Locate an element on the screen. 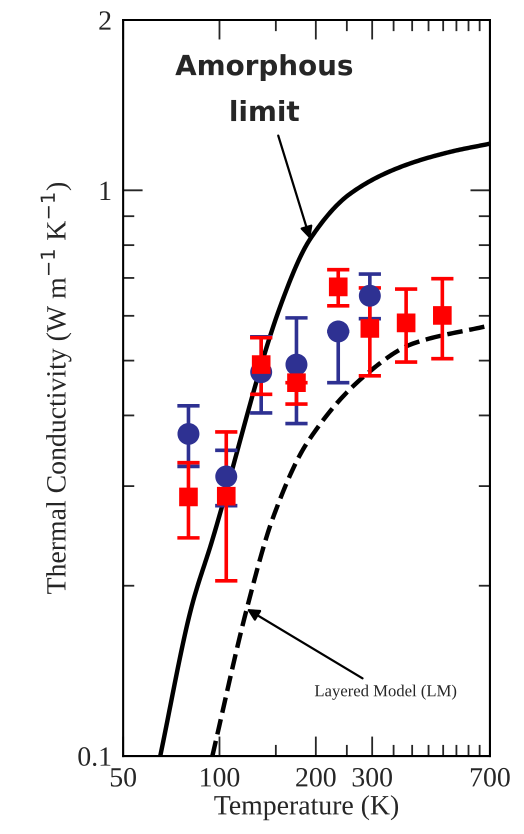 This screenshot has height=834, width=524. y-tick-label: 1 is located at coordinates (105, 191).